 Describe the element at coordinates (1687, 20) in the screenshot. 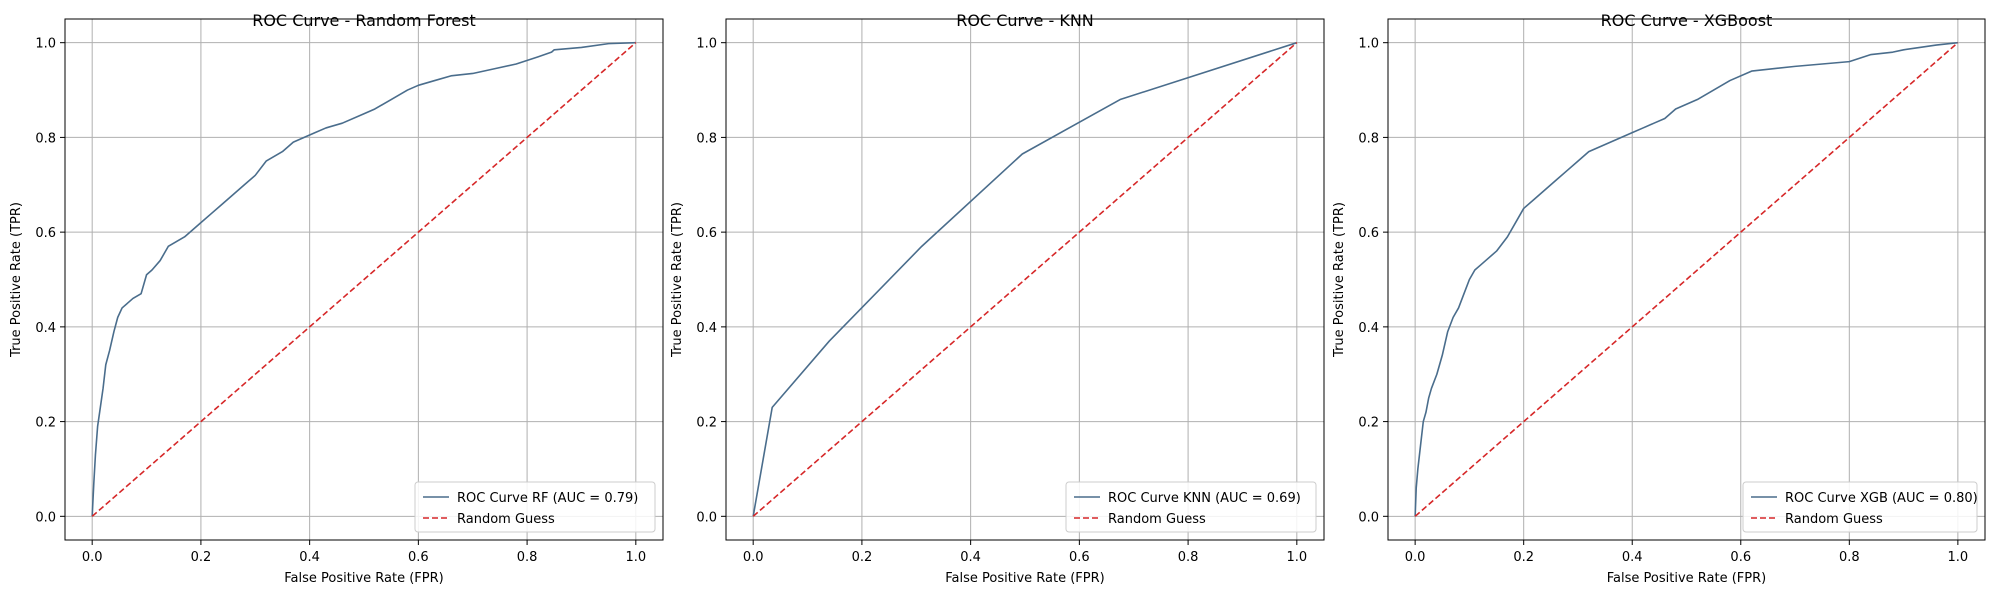

I see `chart-title: ROC Curve - XGBoost` at that location.